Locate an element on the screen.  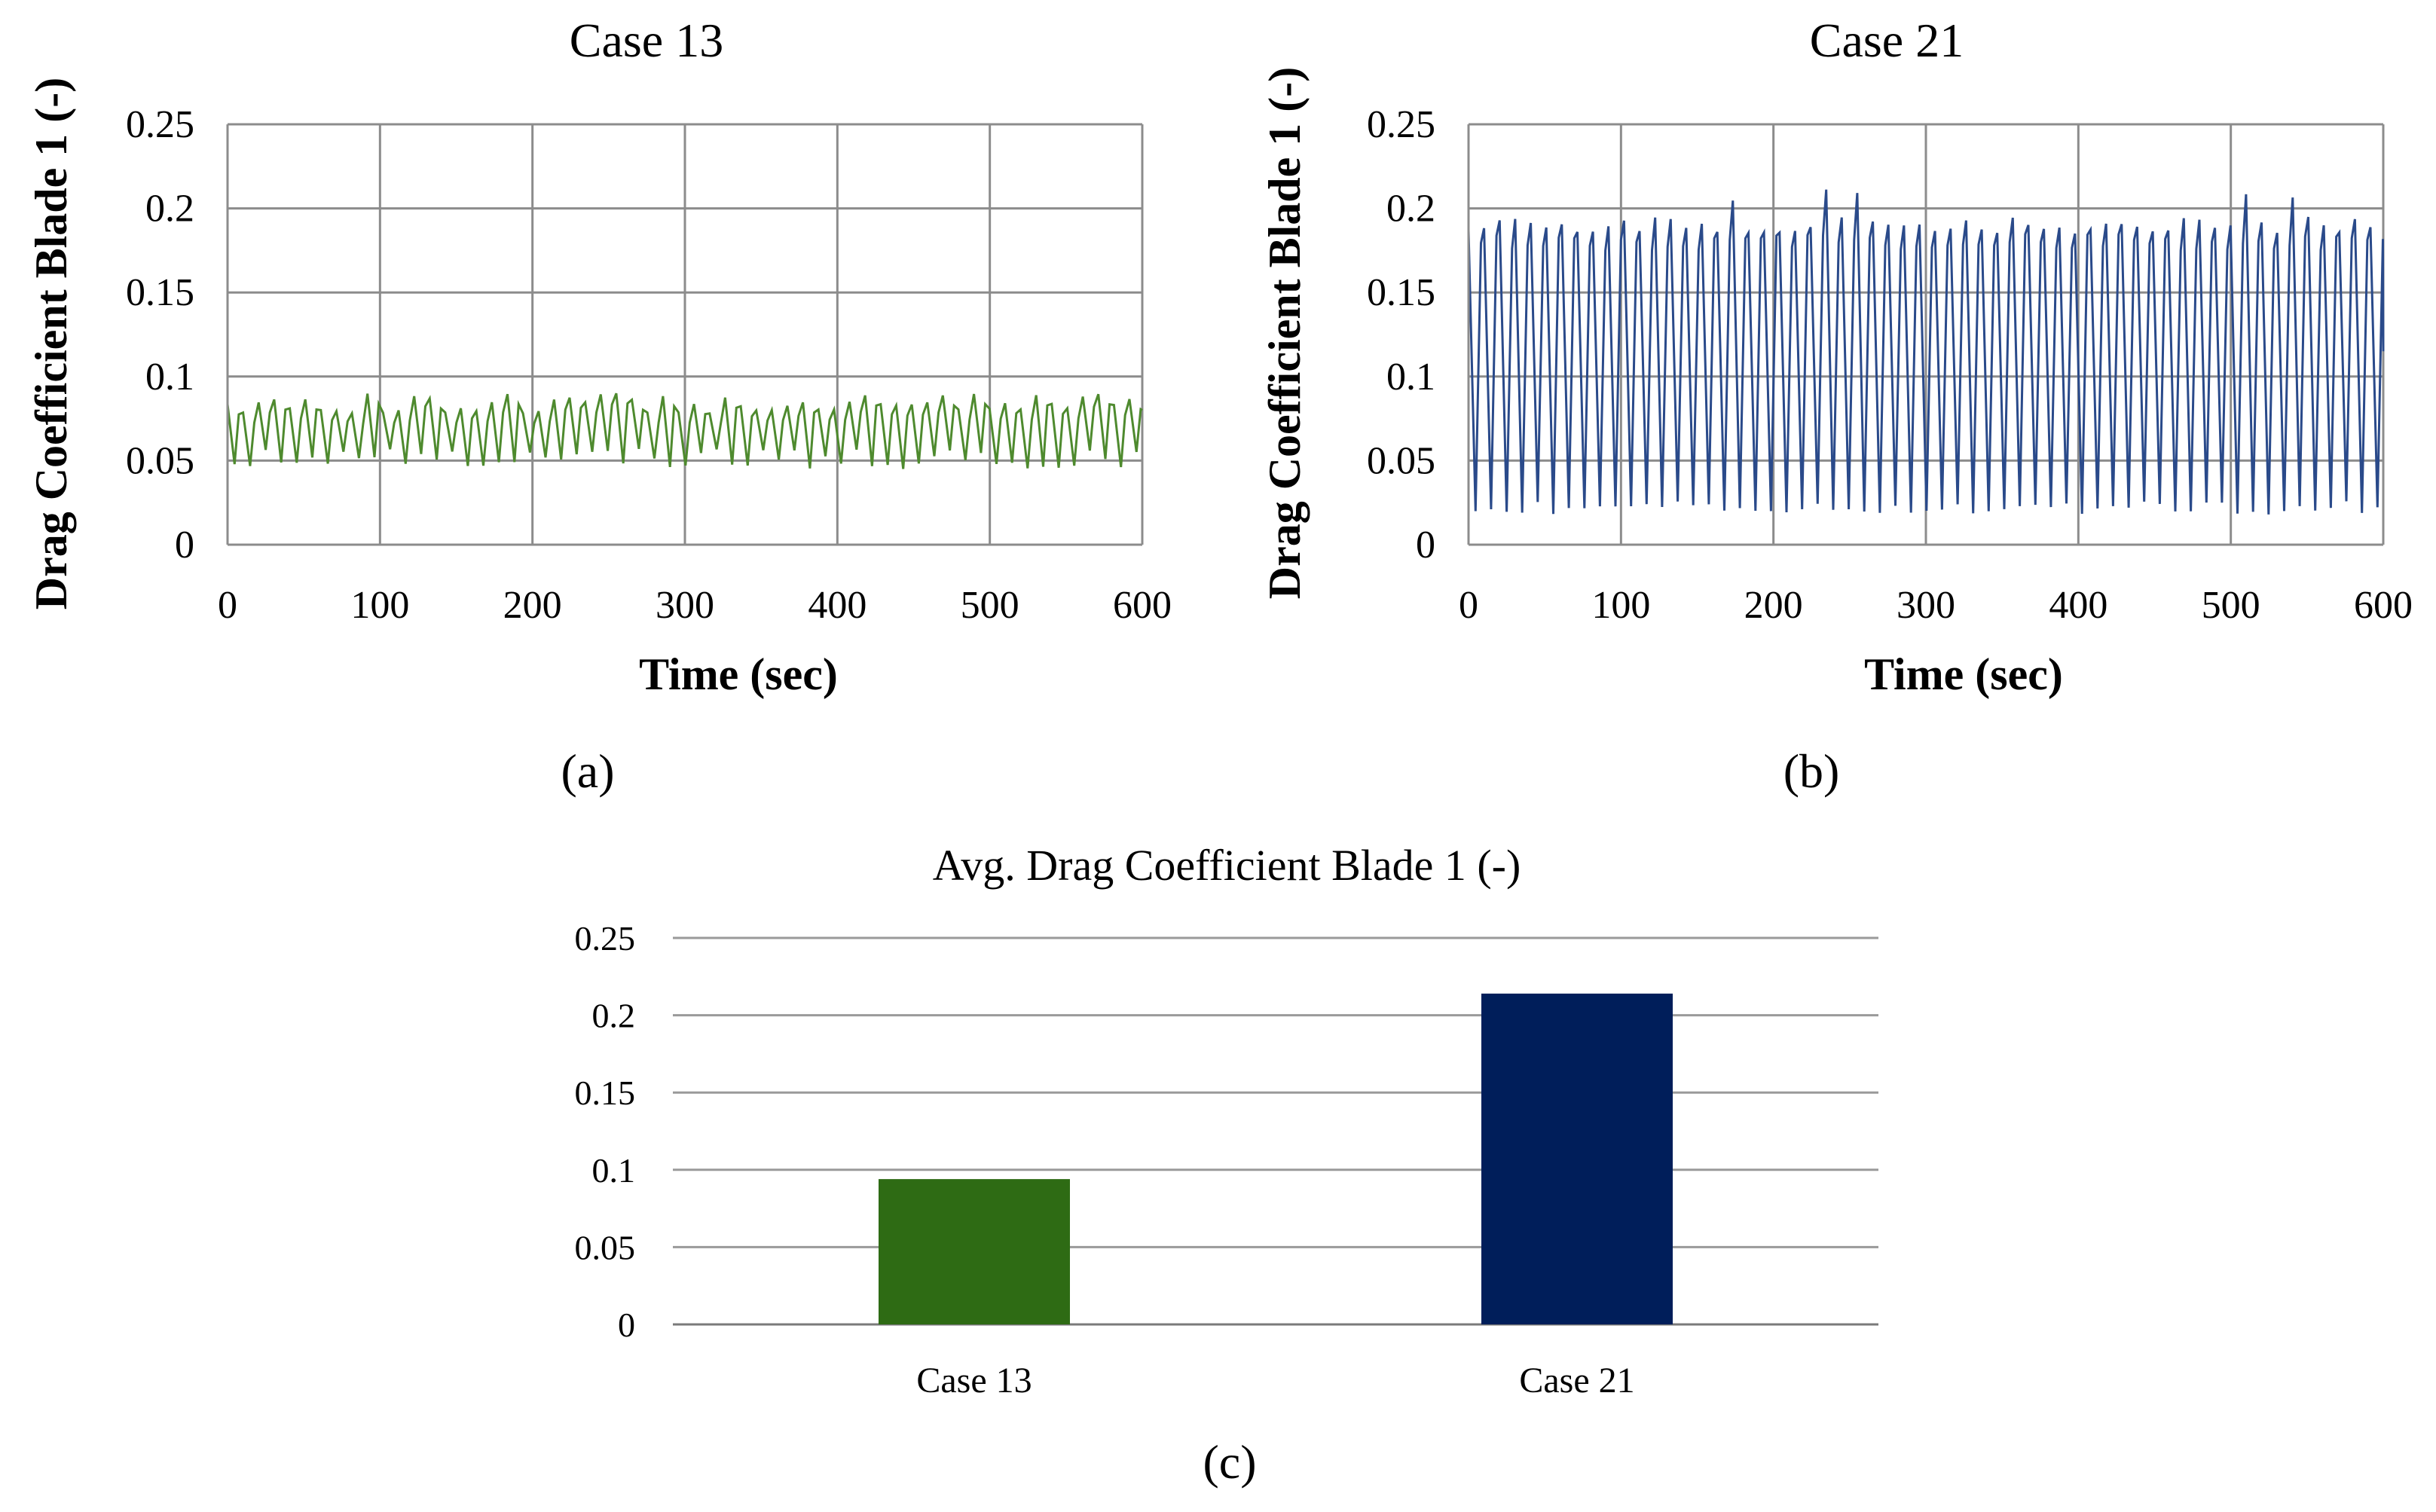
chart-b-panel-label: (b) is located at coordinates (1811, 771).